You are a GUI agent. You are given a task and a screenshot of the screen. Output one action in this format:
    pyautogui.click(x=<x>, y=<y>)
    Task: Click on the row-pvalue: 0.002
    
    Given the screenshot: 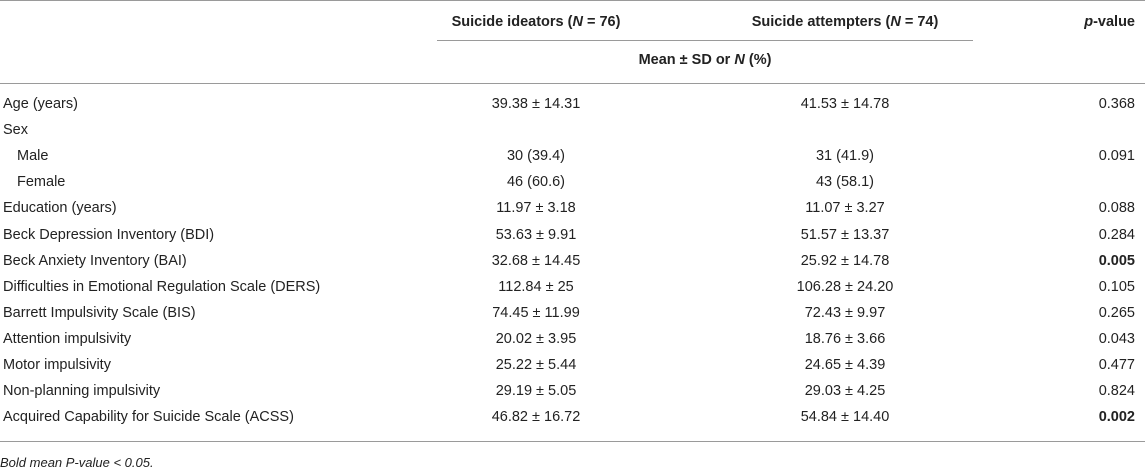 What is the action you would take?
    pyautogui.click(x=1116, y=417)
    